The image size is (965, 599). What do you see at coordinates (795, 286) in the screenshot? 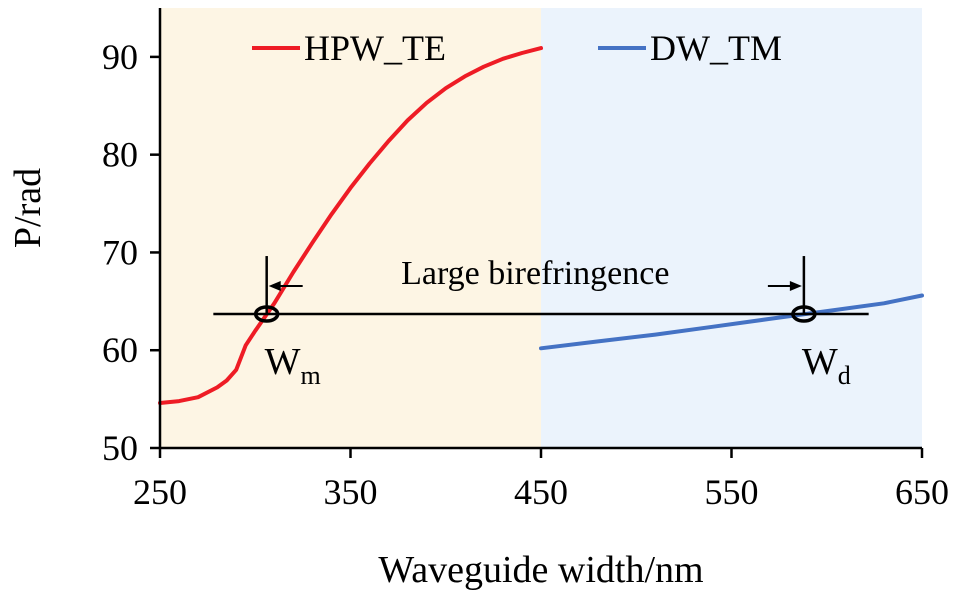
I see `arrow-head-d` at bounding box center [795, 286].